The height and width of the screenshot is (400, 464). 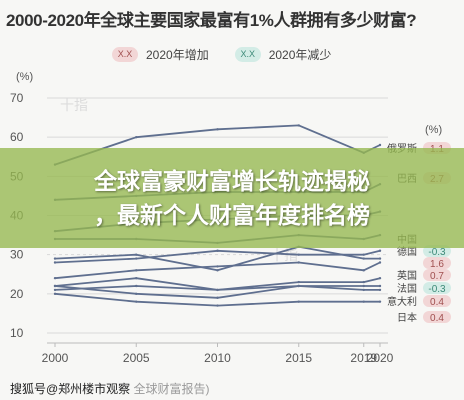 I want to click on banner-line-1: 全球富豪财富增长轨迹揭秘, so click(x=232, y=181).